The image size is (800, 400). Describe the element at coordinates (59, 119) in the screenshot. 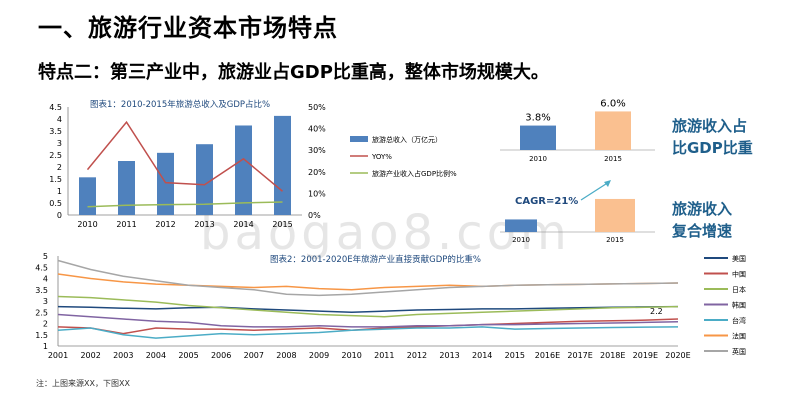

I see `chart1-y-left-tick: 4` at that location.